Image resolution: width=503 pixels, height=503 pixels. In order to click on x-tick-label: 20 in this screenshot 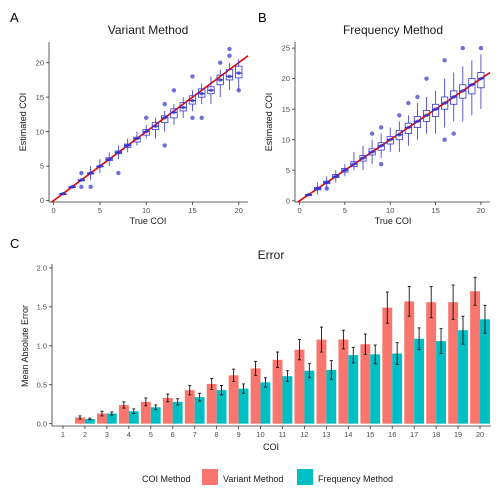, I will do `click(480, 434)`.